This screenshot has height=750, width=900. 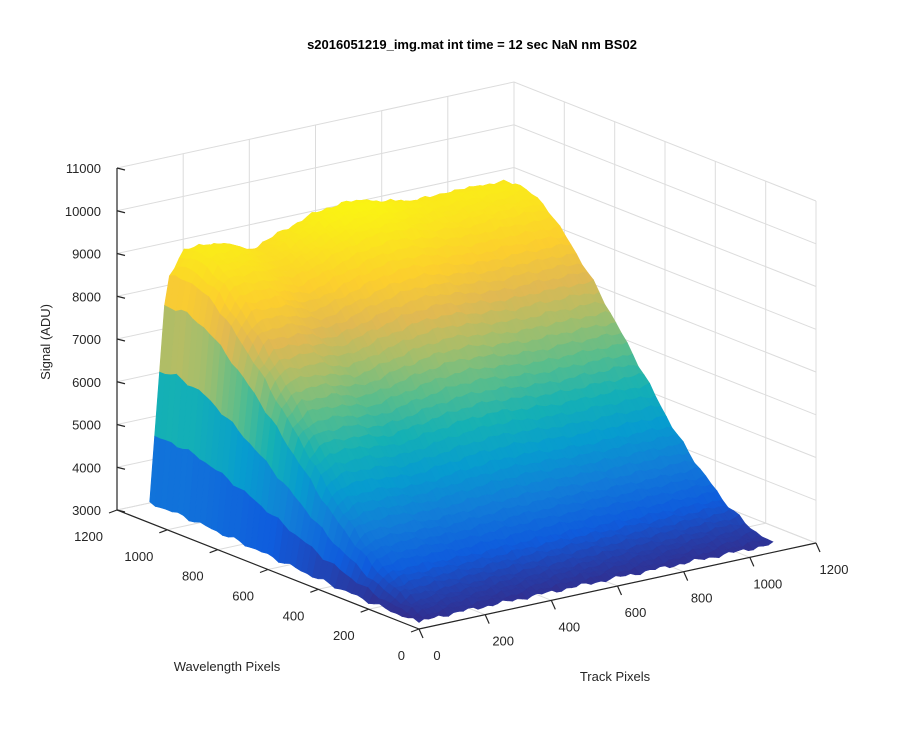 What do you see at coordinates (86, 296) in the screenshot?
I see `z-tick-label-5: 8000` at bounding box center [86, 296].